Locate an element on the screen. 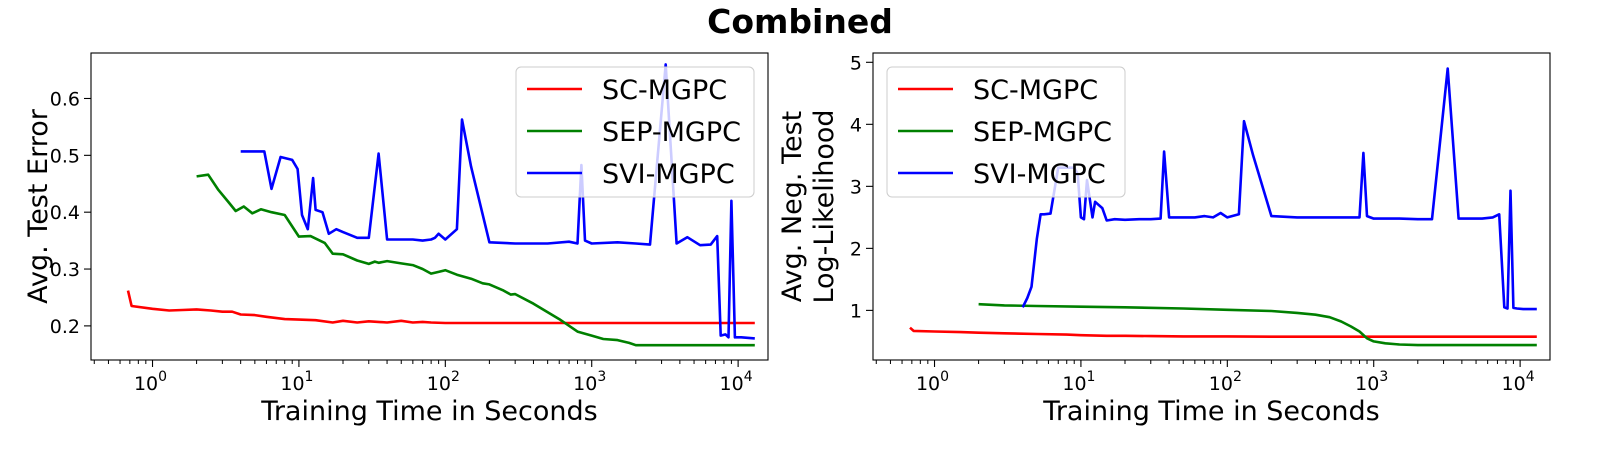 This screenshot has width=1600, height=450. y-axis-label: Avg. Neg. TestLog-Likelihood is located at coordinates (808, 206).